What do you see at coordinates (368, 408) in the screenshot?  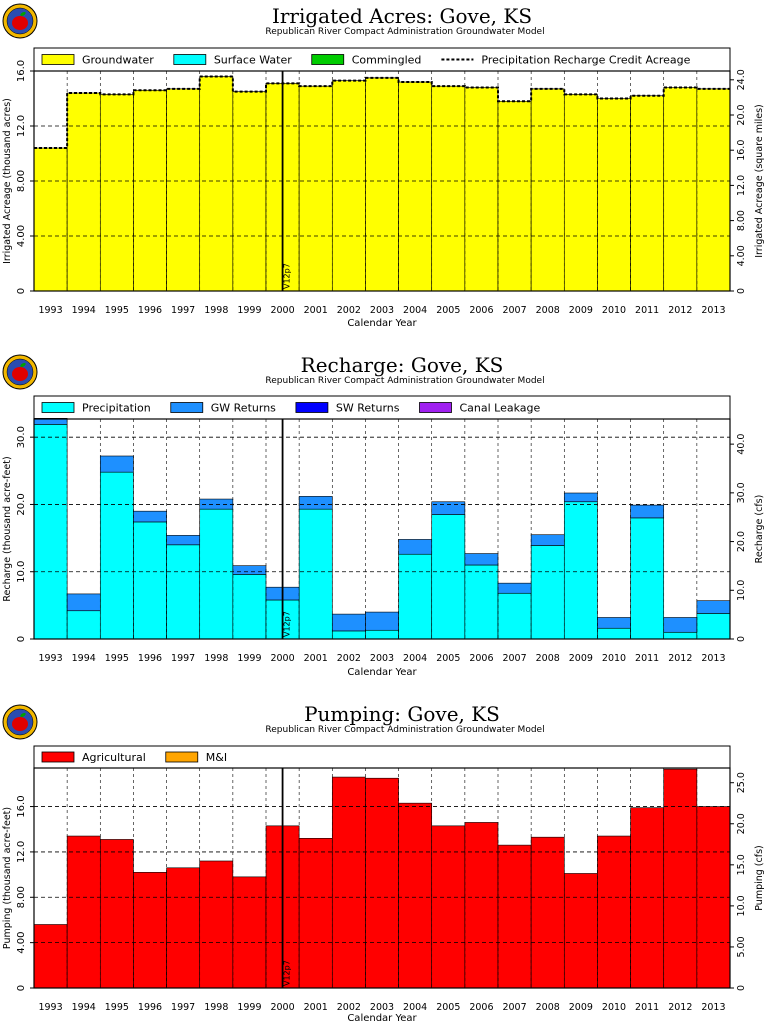 I see `legend-label: SW Returns` at bounding box center [368, 408].